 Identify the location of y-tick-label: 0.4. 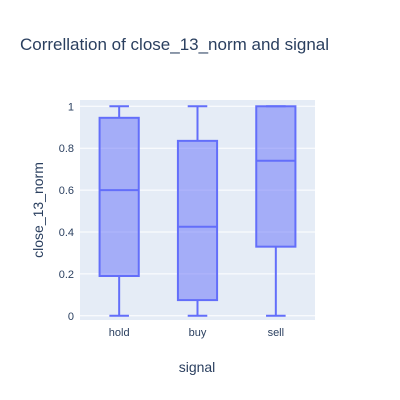
(66, 233).